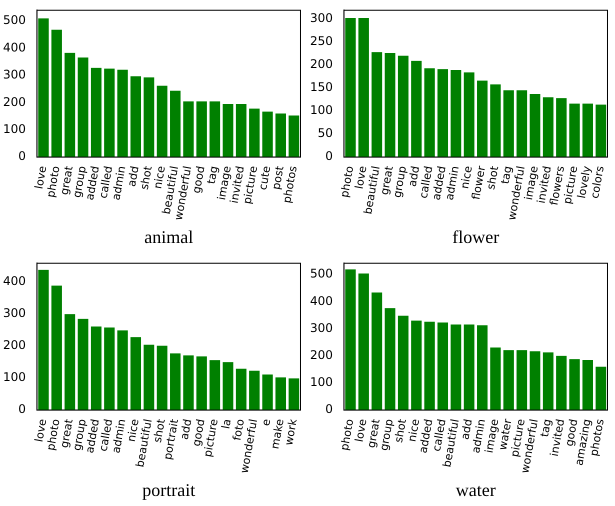 This screenshot has width=615, height=506. What do you see at coordinates (476, 490) in the screenshot?
I see `x-axis-title: water` at bounding box center [476, 490].